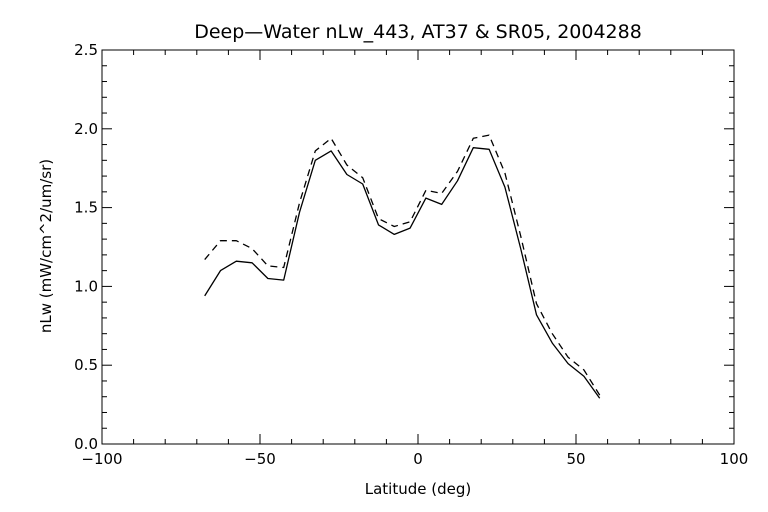  Describe the element at coordinates (86, 286) in the screenshot. I see `y-tick-label: 1.0` at that location.